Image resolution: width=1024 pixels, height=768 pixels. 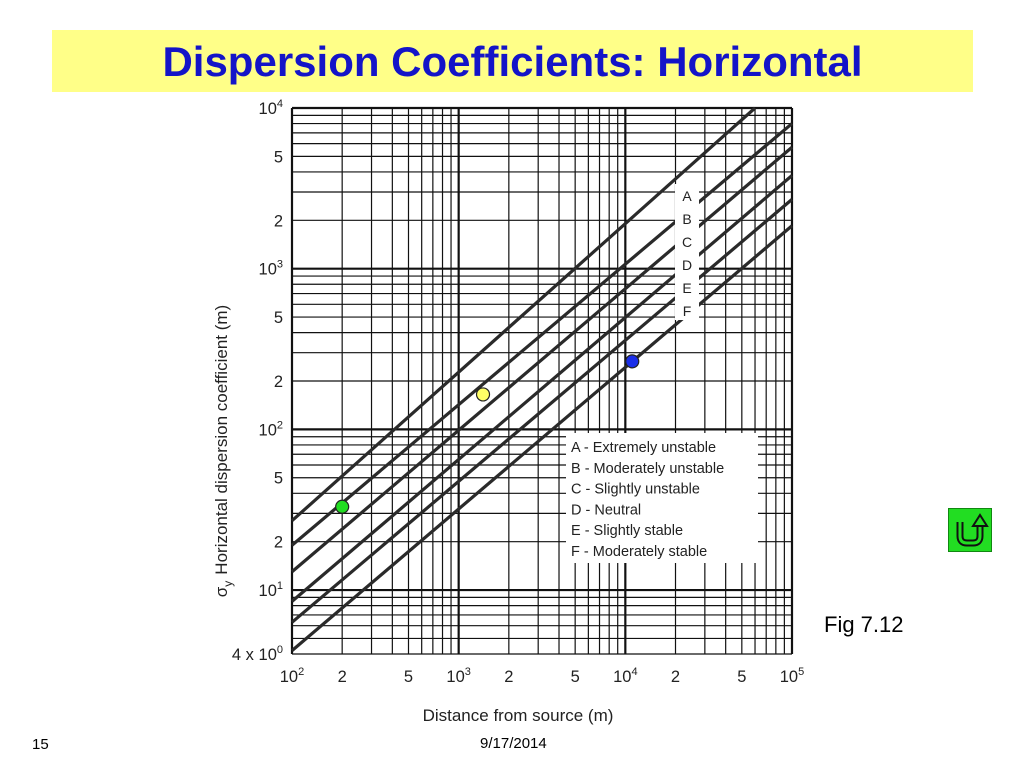 I want to click on legend-entry: B - Moderately unstable, so click(x=647, y=469).